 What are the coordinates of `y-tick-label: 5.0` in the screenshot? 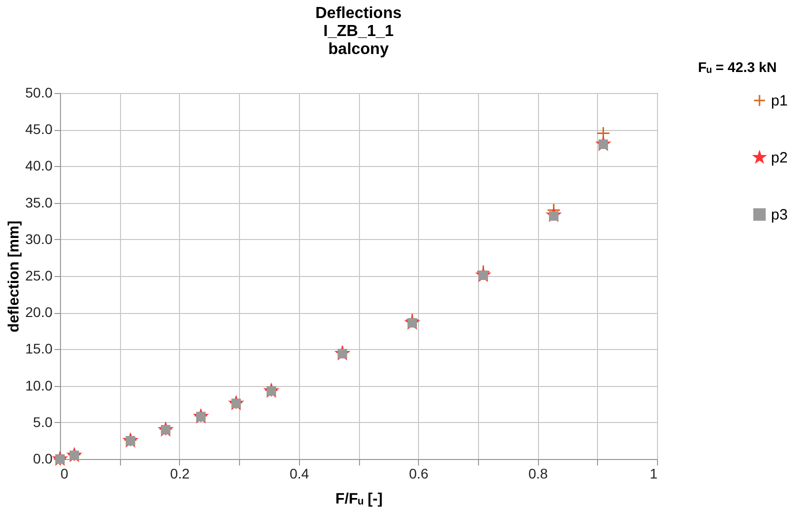 It's located at (43, 422).